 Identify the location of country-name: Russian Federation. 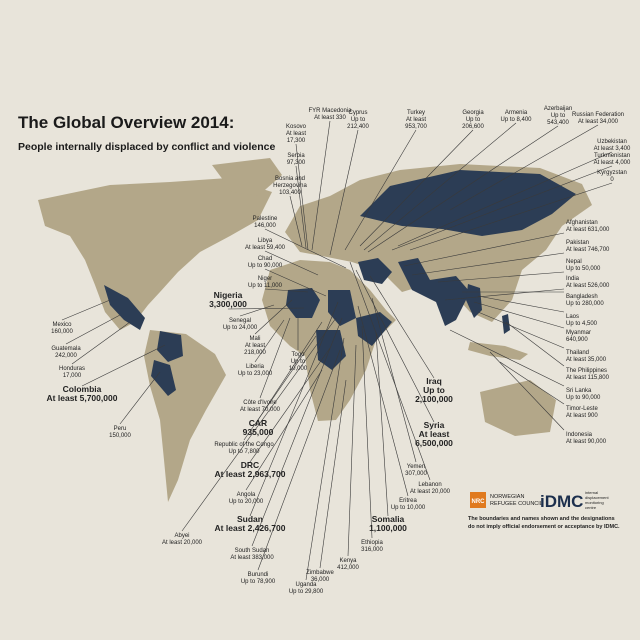
(598, 115).